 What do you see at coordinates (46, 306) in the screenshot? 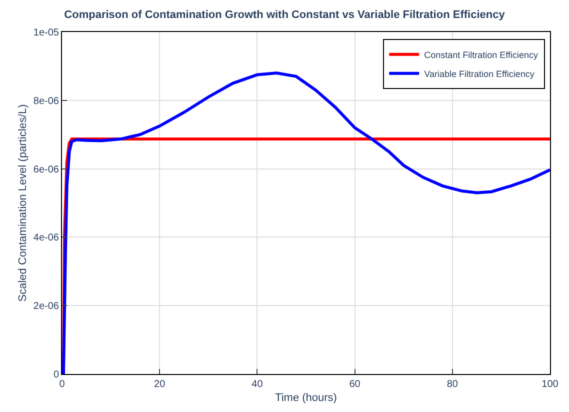
I see `y-tick-label: 2e-06` at bounding box center [46, 306].